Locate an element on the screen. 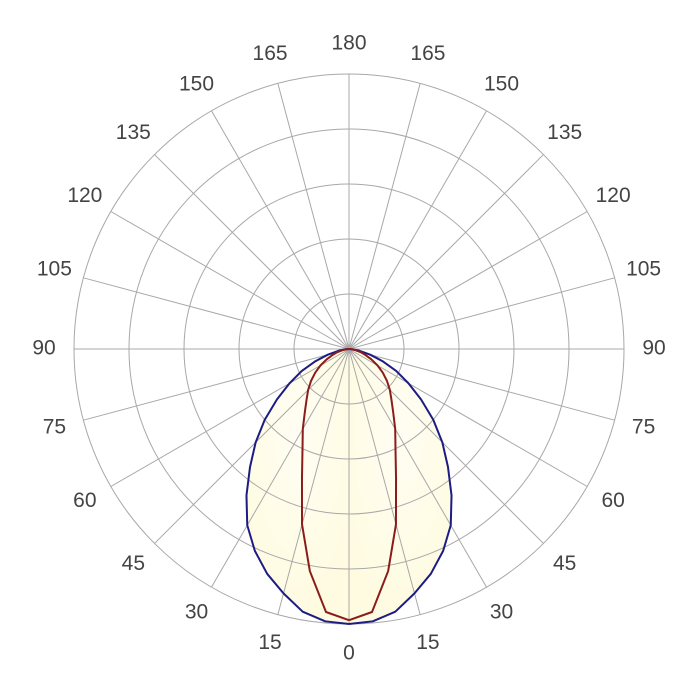  angle-label: 180 is located at coordinates (348, 43).